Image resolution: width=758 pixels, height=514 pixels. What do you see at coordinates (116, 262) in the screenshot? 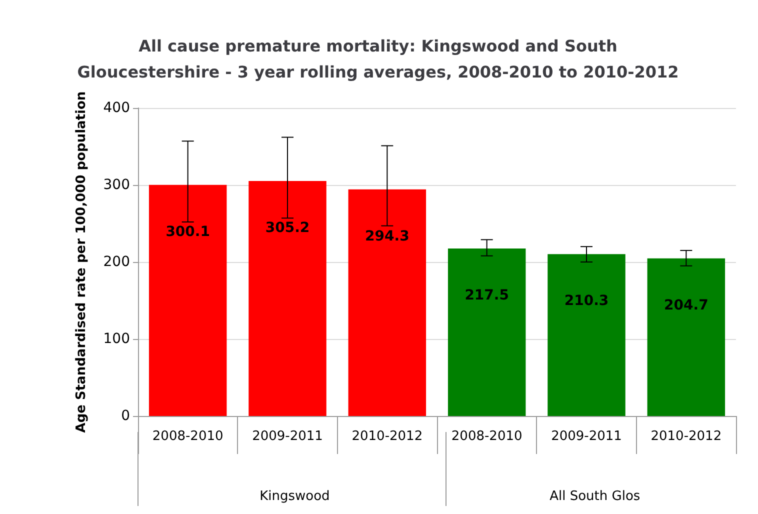
I see `y-tick-label: 200` at bounding box center [116, 262].